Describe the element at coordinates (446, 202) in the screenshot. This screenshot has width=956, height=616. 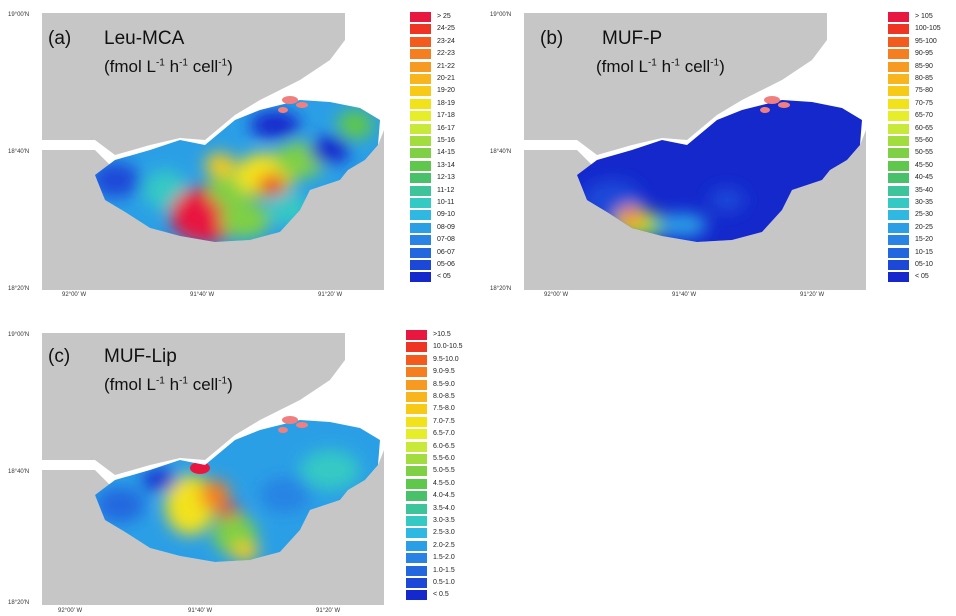
I see `legend-label: 10-11` at that location.